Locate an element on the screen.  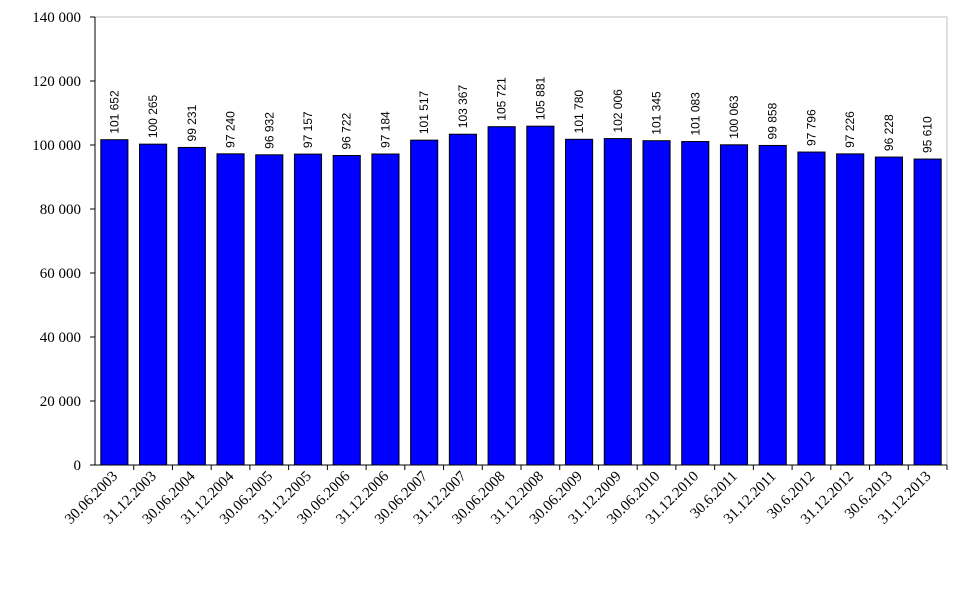
y-tick-label: 20 000 is located at coordinates (60, 402).